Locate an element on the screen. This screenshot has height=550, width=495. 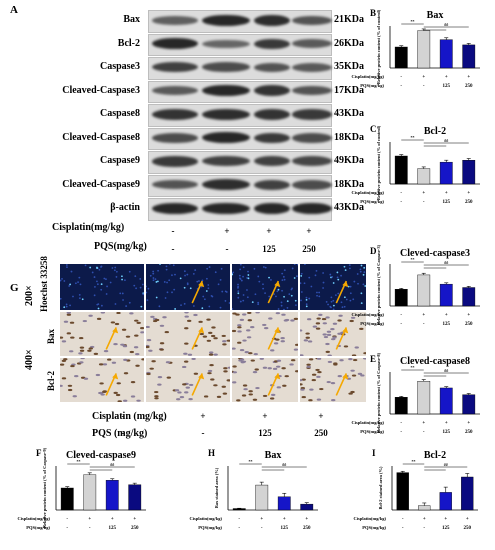
bax-ihc-image is located at coordinates (188, 334).